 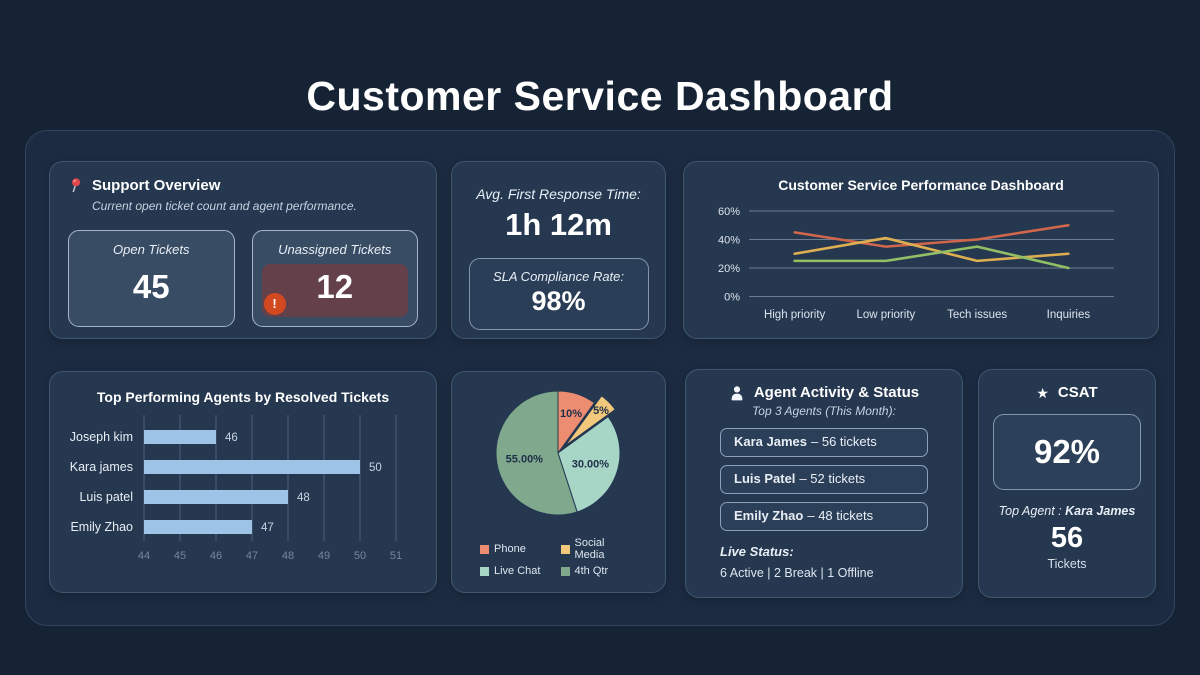 I want to click on legend-item: 4th Qtr, so click(x=599, y=571).